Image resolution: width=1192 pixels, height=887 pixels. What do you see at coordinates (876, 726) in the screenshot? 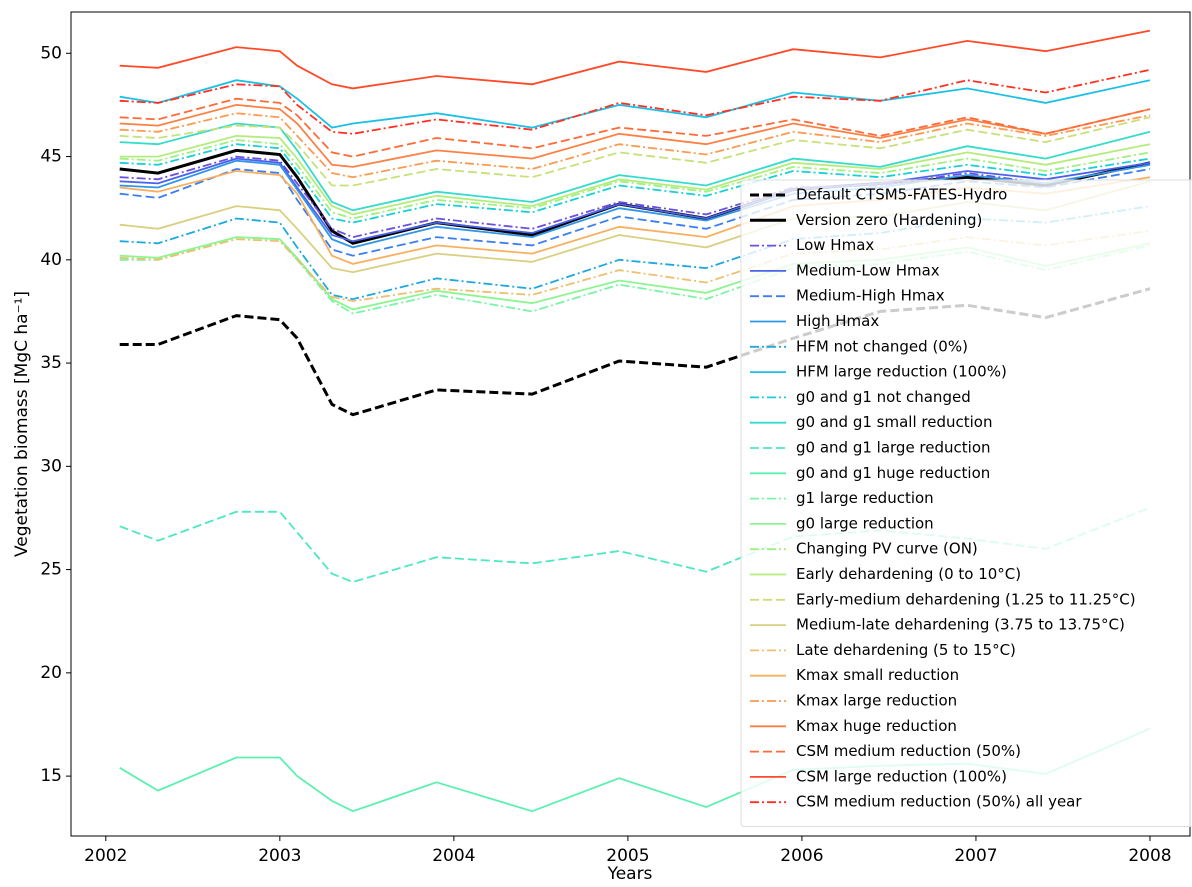
I see `legend-label: Kmax huge reduction` at bounding box center [876, 726].